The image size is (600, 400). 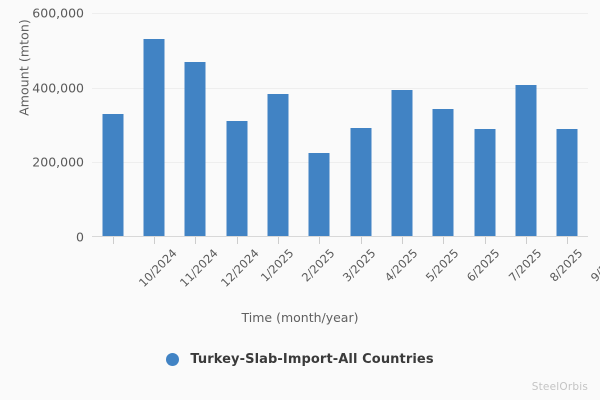 I want to click on circle-marker-icon, so click(x=173, y=359).